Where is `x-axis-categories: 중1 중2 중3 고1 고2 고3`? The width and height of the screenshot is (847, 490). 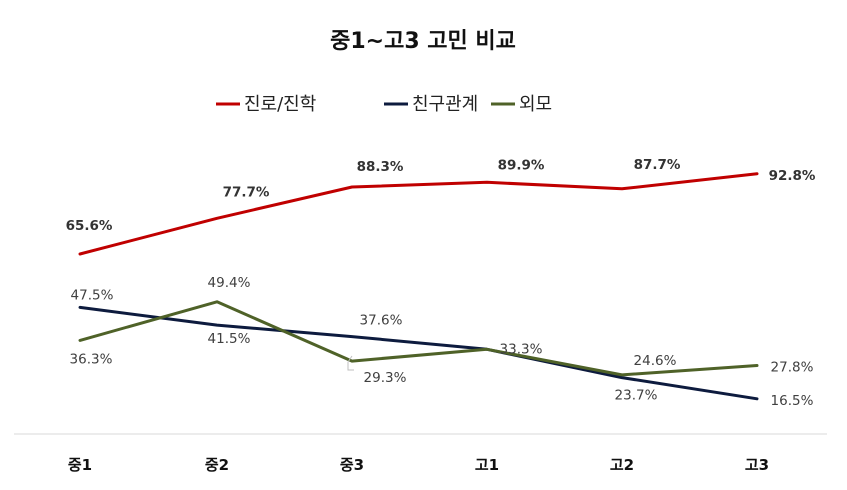
x-axis-categories: 중1 중2 중3 고1 고2 고3 is located at coordinates (418, 465).